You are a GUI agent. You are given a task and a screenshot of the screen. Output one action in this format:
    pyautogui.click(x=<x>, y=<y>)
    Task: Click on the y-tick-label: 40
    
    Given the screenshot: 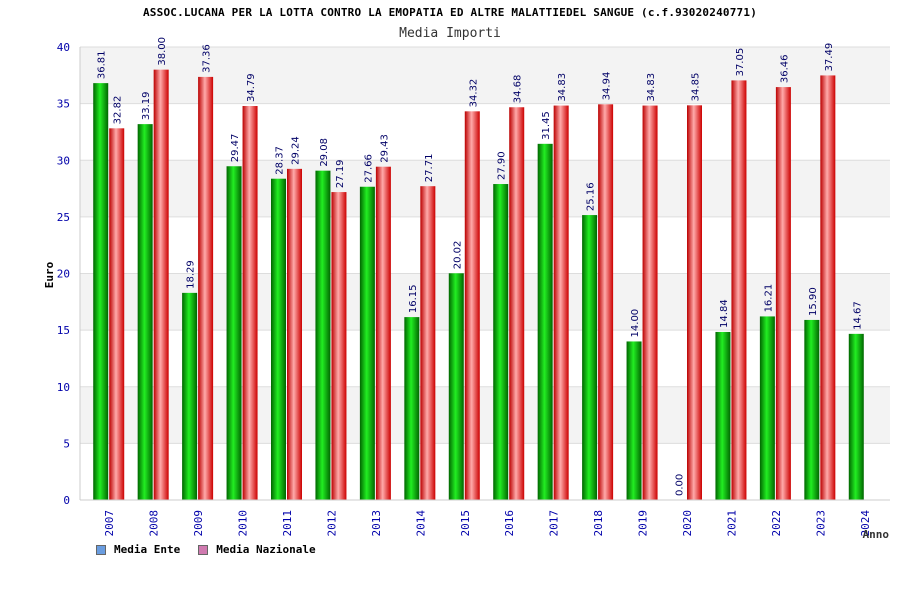 What is the action you would take?
    pyautogui.click(x=63, y=47)
    